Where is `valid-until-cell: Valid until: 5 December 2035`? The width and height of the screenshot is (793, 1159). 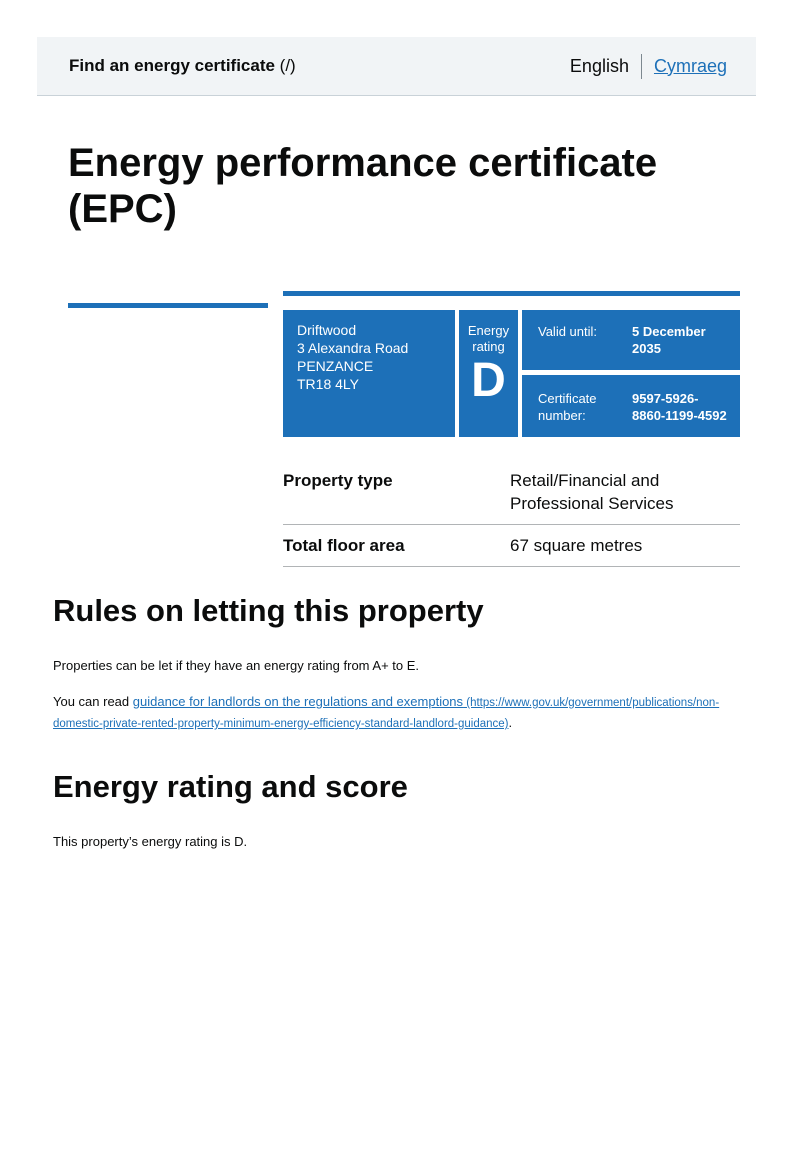
valid-until-cell: Valid until: 5 December 2035 is located at coordinates (631, 340).